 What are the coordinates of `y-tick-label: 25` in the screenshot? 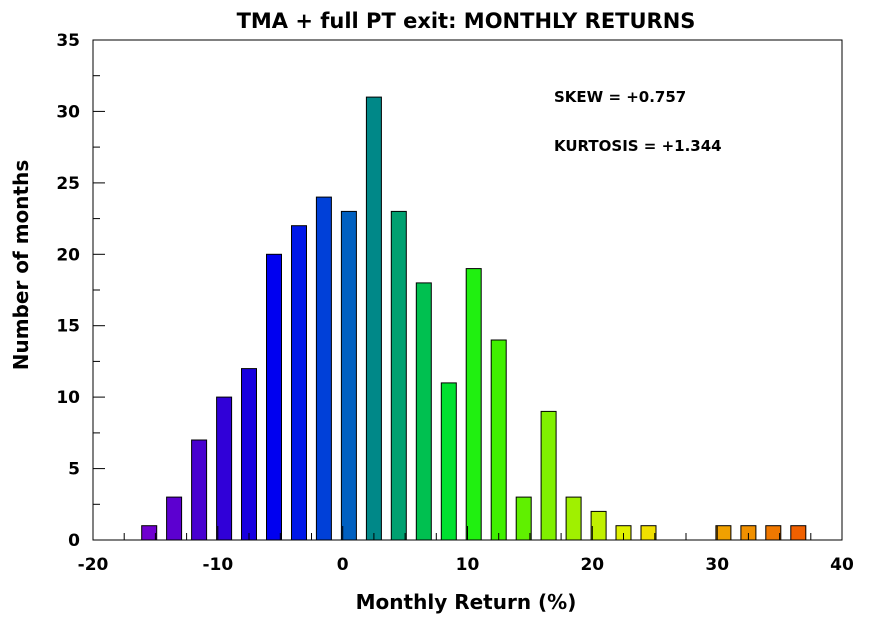 It's located at (68, 184).